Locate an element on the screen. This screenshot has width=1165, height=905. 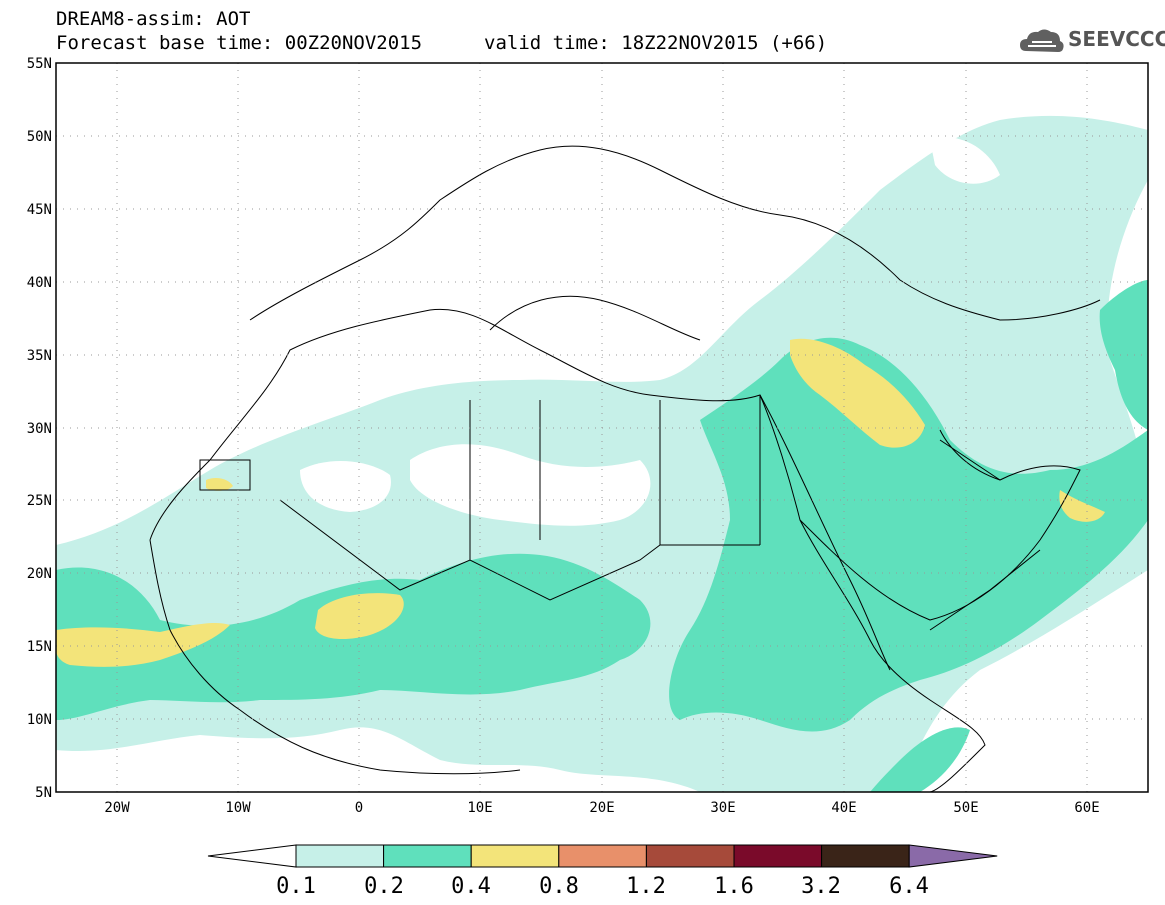
lat-label: 15N is located at coordinates (39, 647).